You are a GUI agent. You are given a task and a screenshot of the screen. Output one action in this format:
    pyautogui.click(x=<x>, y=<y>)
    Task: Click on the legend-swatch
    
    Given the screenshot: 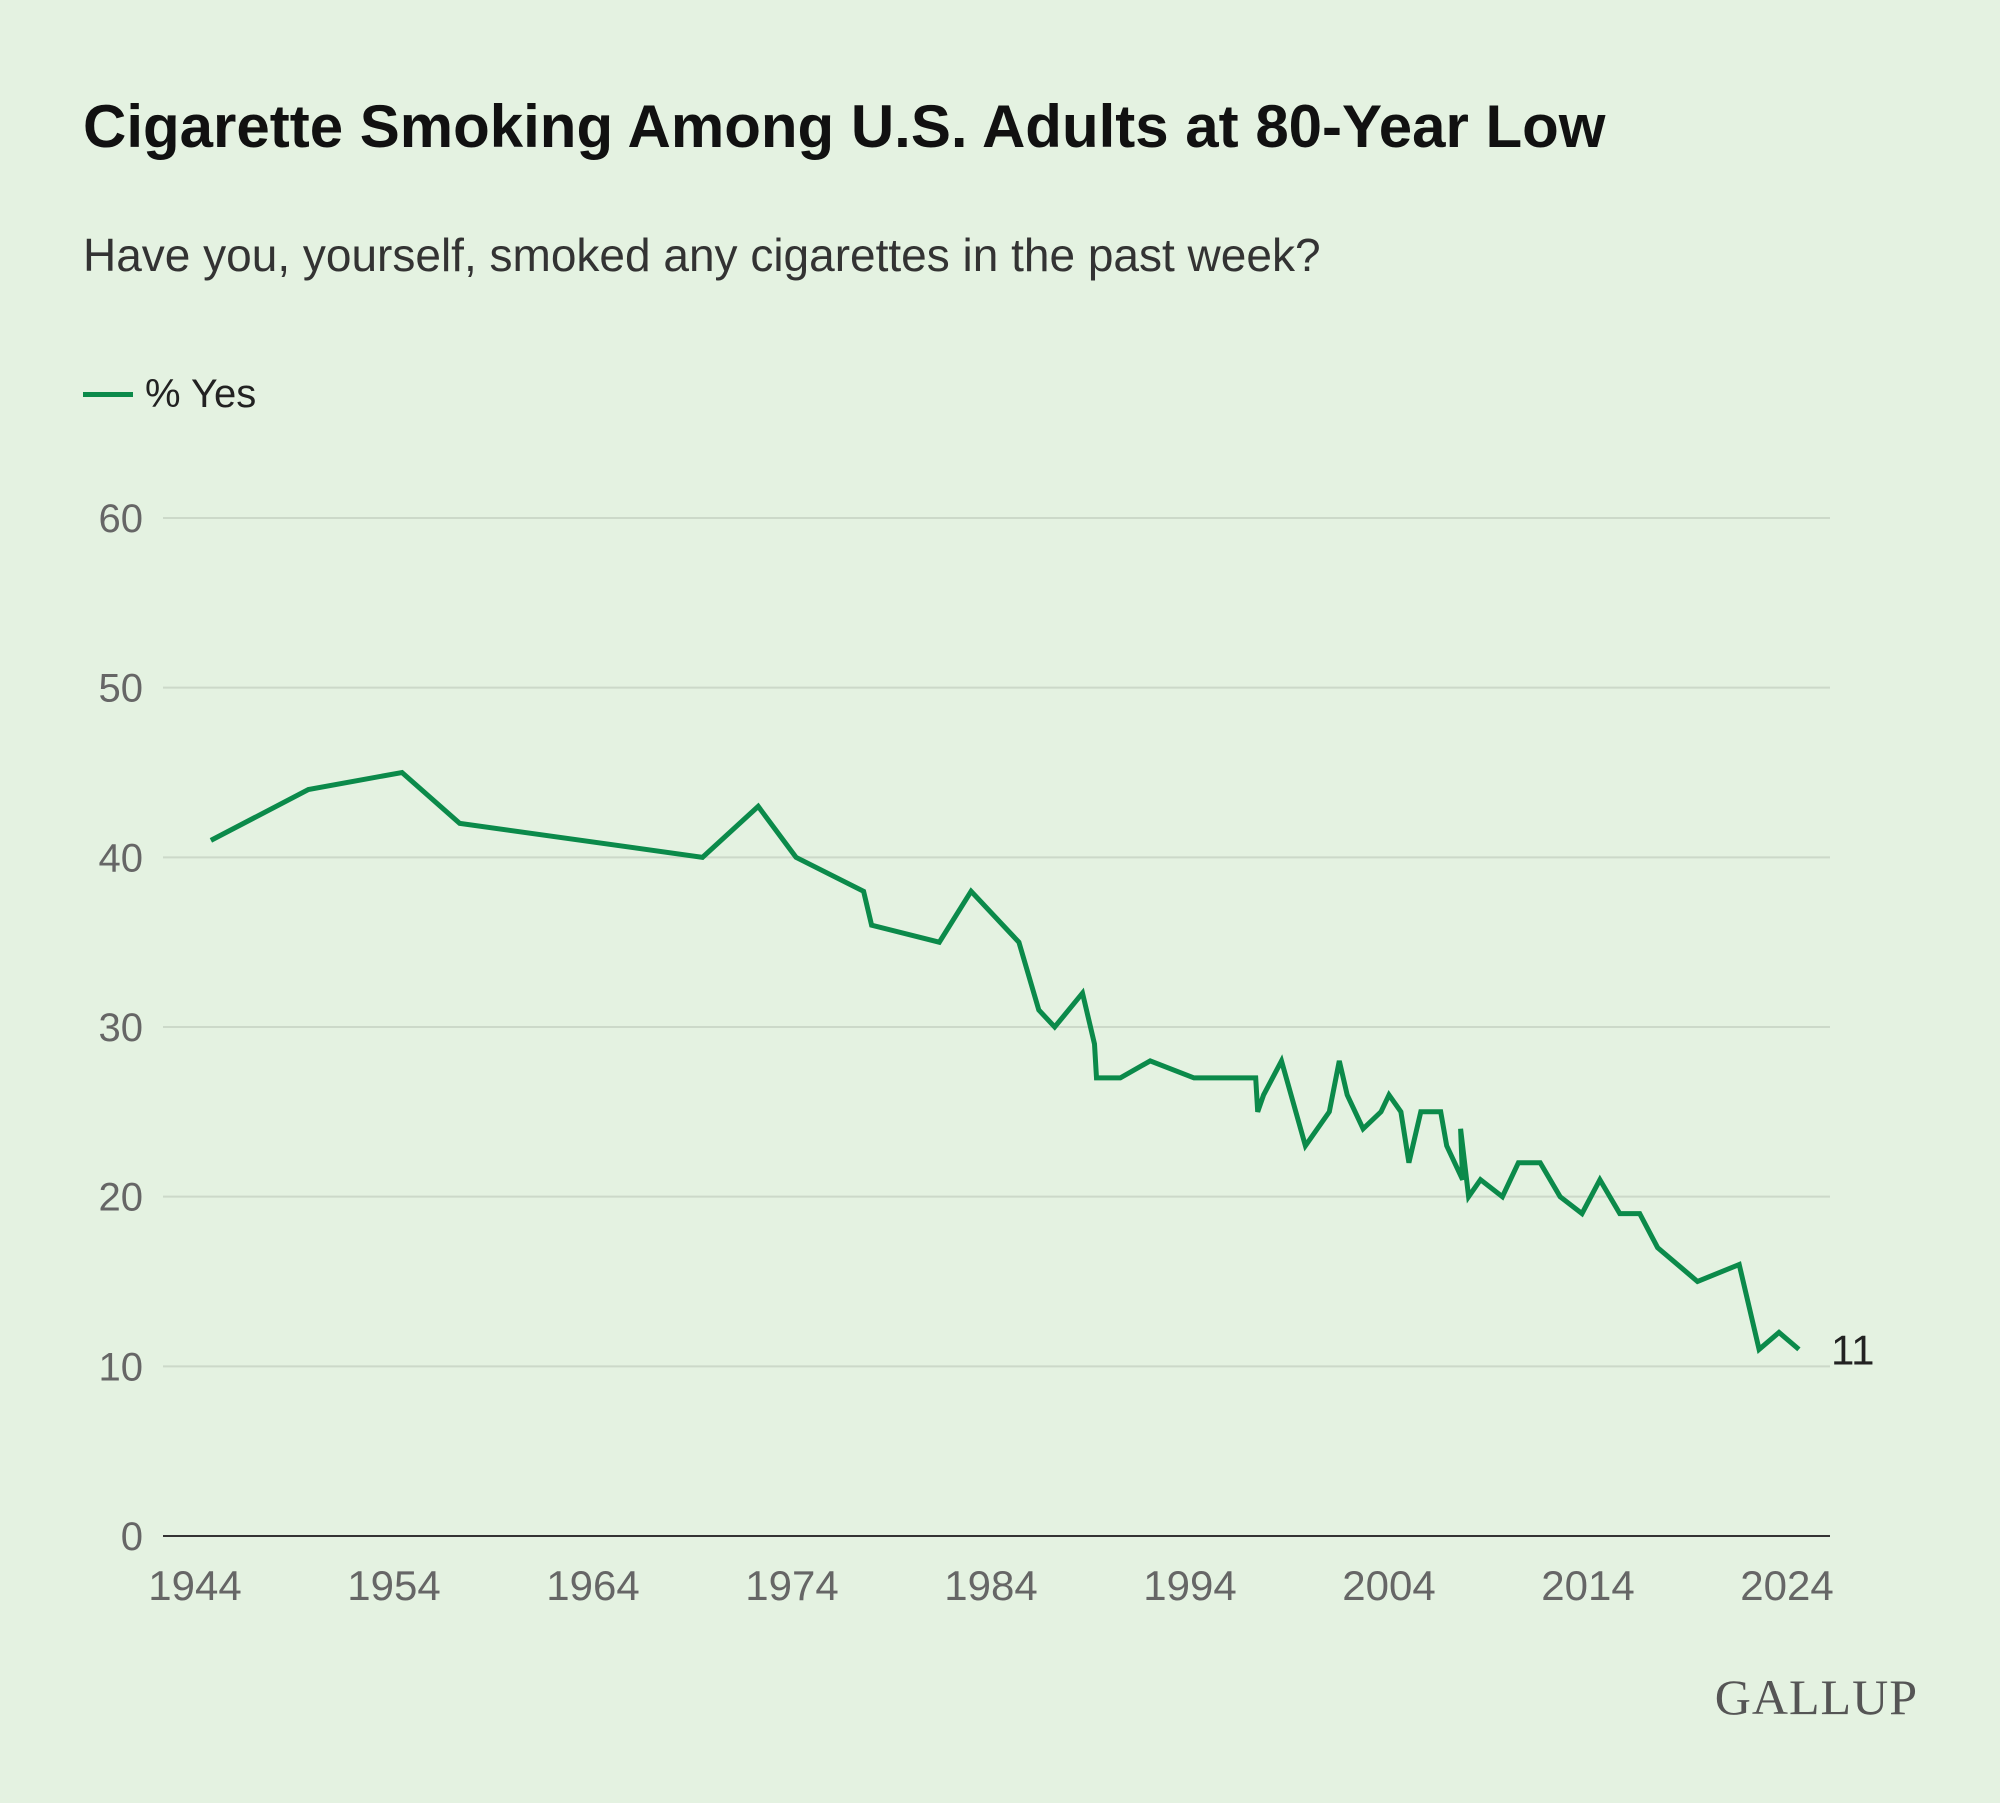 What is the action you would take?
    pyautogui.click(x=108, y=394)
    